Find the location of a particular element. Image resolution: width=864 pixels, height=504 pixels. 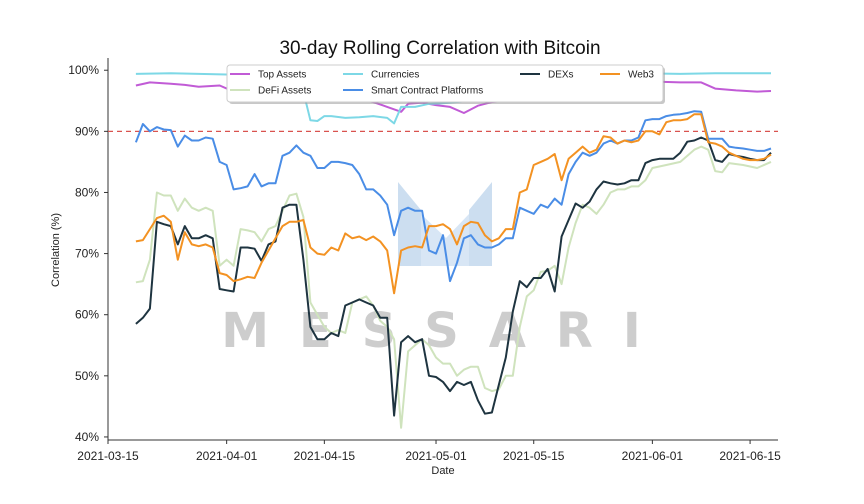

legend-item-defi-assets: DeFi Assets is located at coordinates (270, 91).